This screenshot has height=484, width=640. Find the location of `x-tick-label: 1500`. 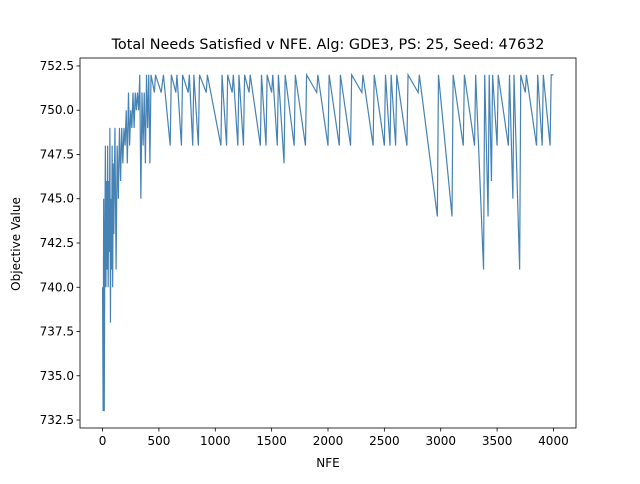

x-tick-label: 1500 is located at coordinates (271, 441).